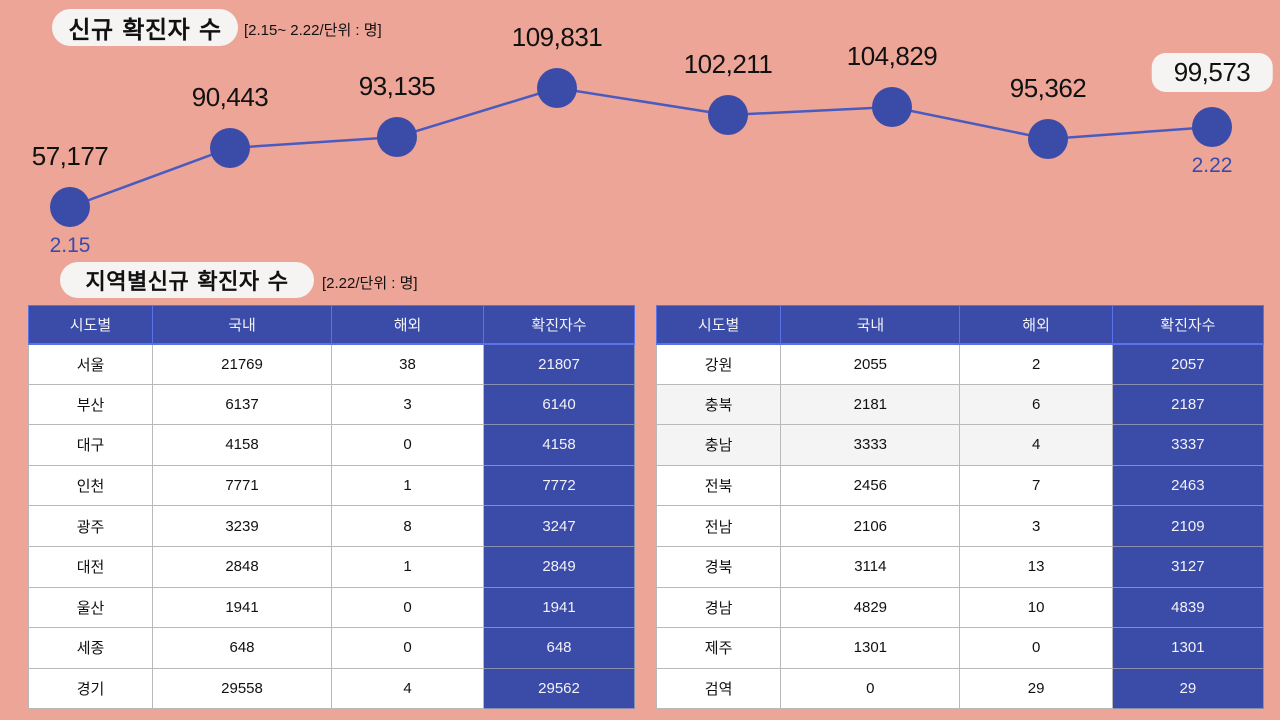 This screenshot has height=720, width=1280. Describe the element at coordinates (559, 526) in the screenshot. I see `cell-total: 3247` at that location.